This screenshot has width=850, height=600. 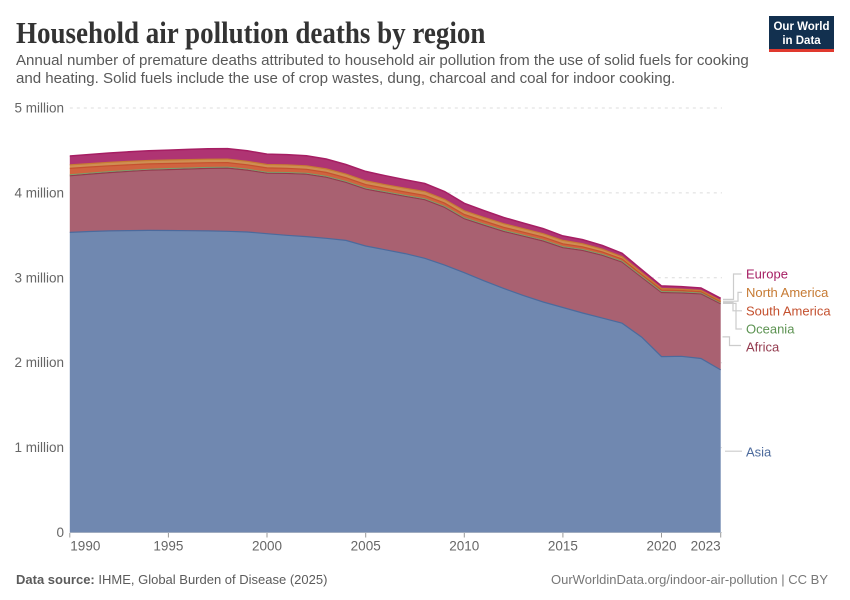 What do you see at coordinates (788, 311) in the screenshot?
I see `svg-text: South America` at bounding box center [788, 311].